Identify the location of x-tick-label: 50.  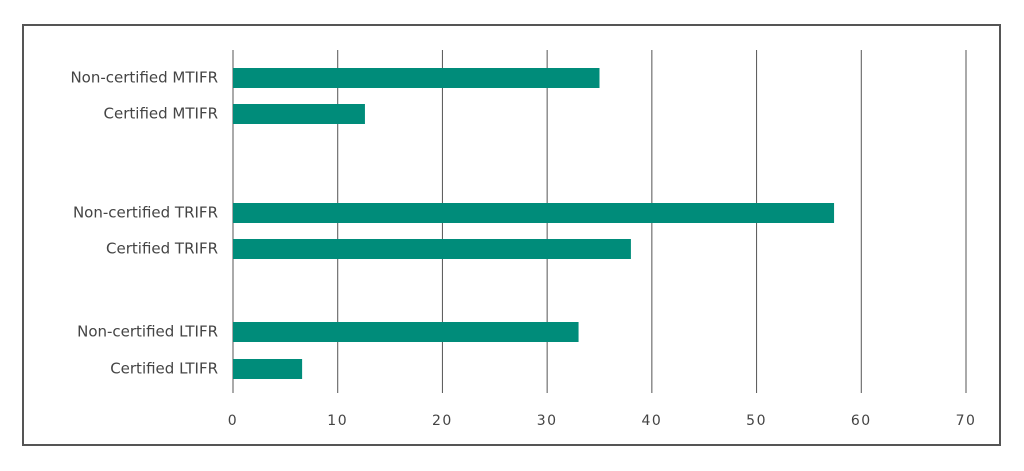
(756, 421).